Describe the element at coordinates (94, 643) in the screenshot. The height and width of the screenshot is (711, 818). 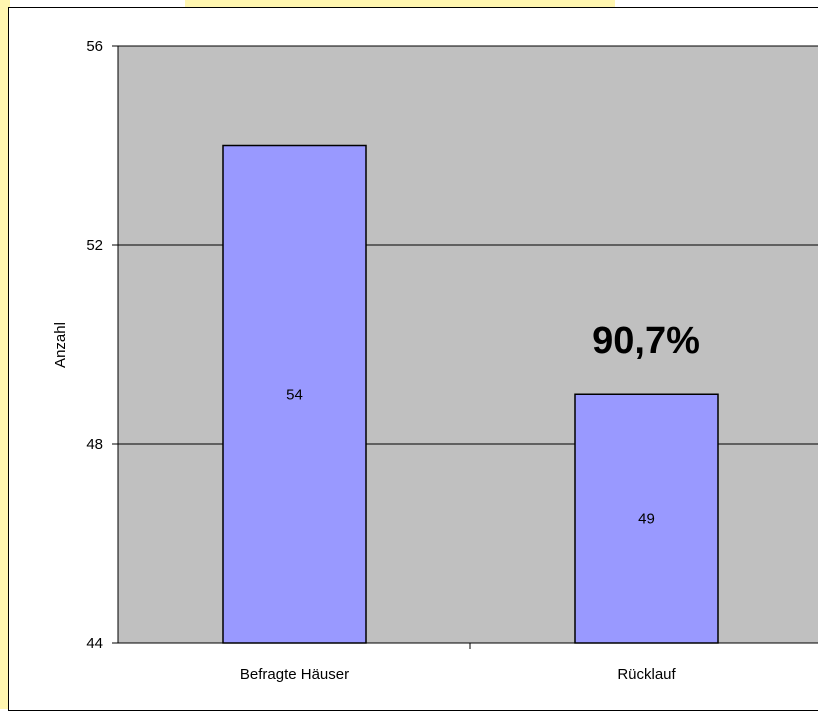
I see `y-tick-label: 44` at that location.